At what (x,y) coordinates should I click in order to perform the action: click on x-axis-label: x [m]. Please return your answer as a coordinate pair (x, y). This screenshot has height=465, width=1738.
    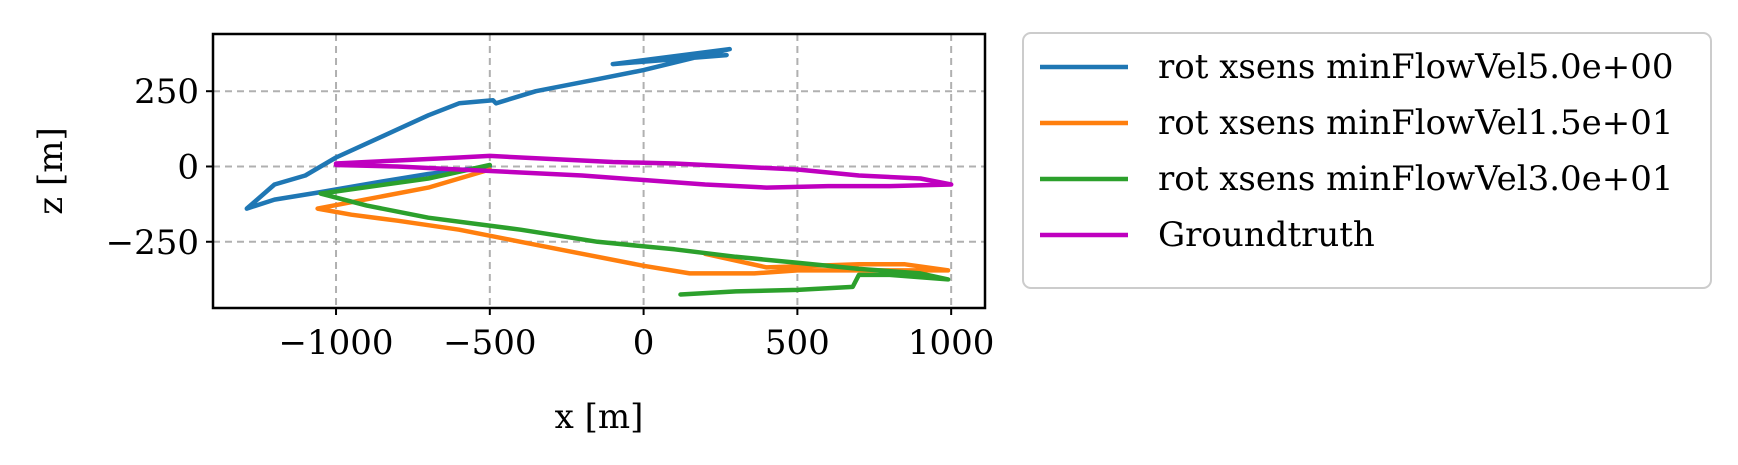
    Looking at the image, I should click on (599, 417).